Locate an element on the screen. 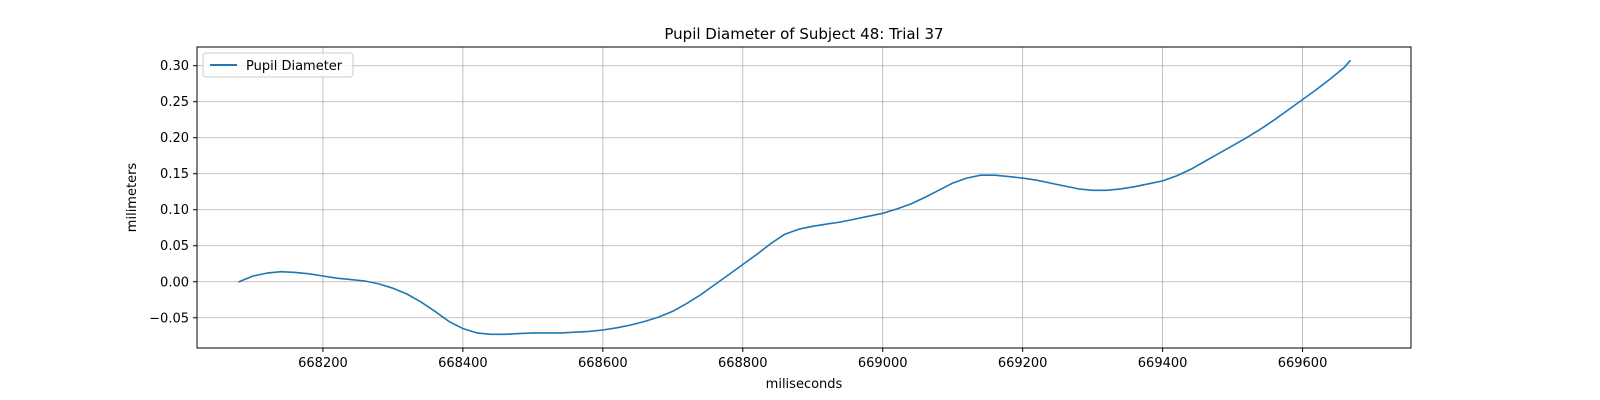 The width and height of the screenshot is (1600, 400). legend-label-pupil-diameter: Pupil Diameter is located at coordinates (294, 66).